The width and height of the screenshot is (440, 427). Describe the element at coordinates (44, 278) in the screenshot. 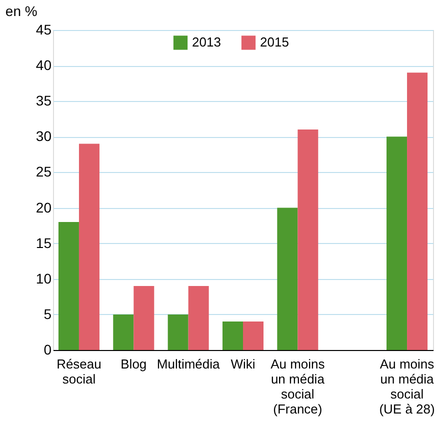

I see `y-tick-label: 10` at that location.